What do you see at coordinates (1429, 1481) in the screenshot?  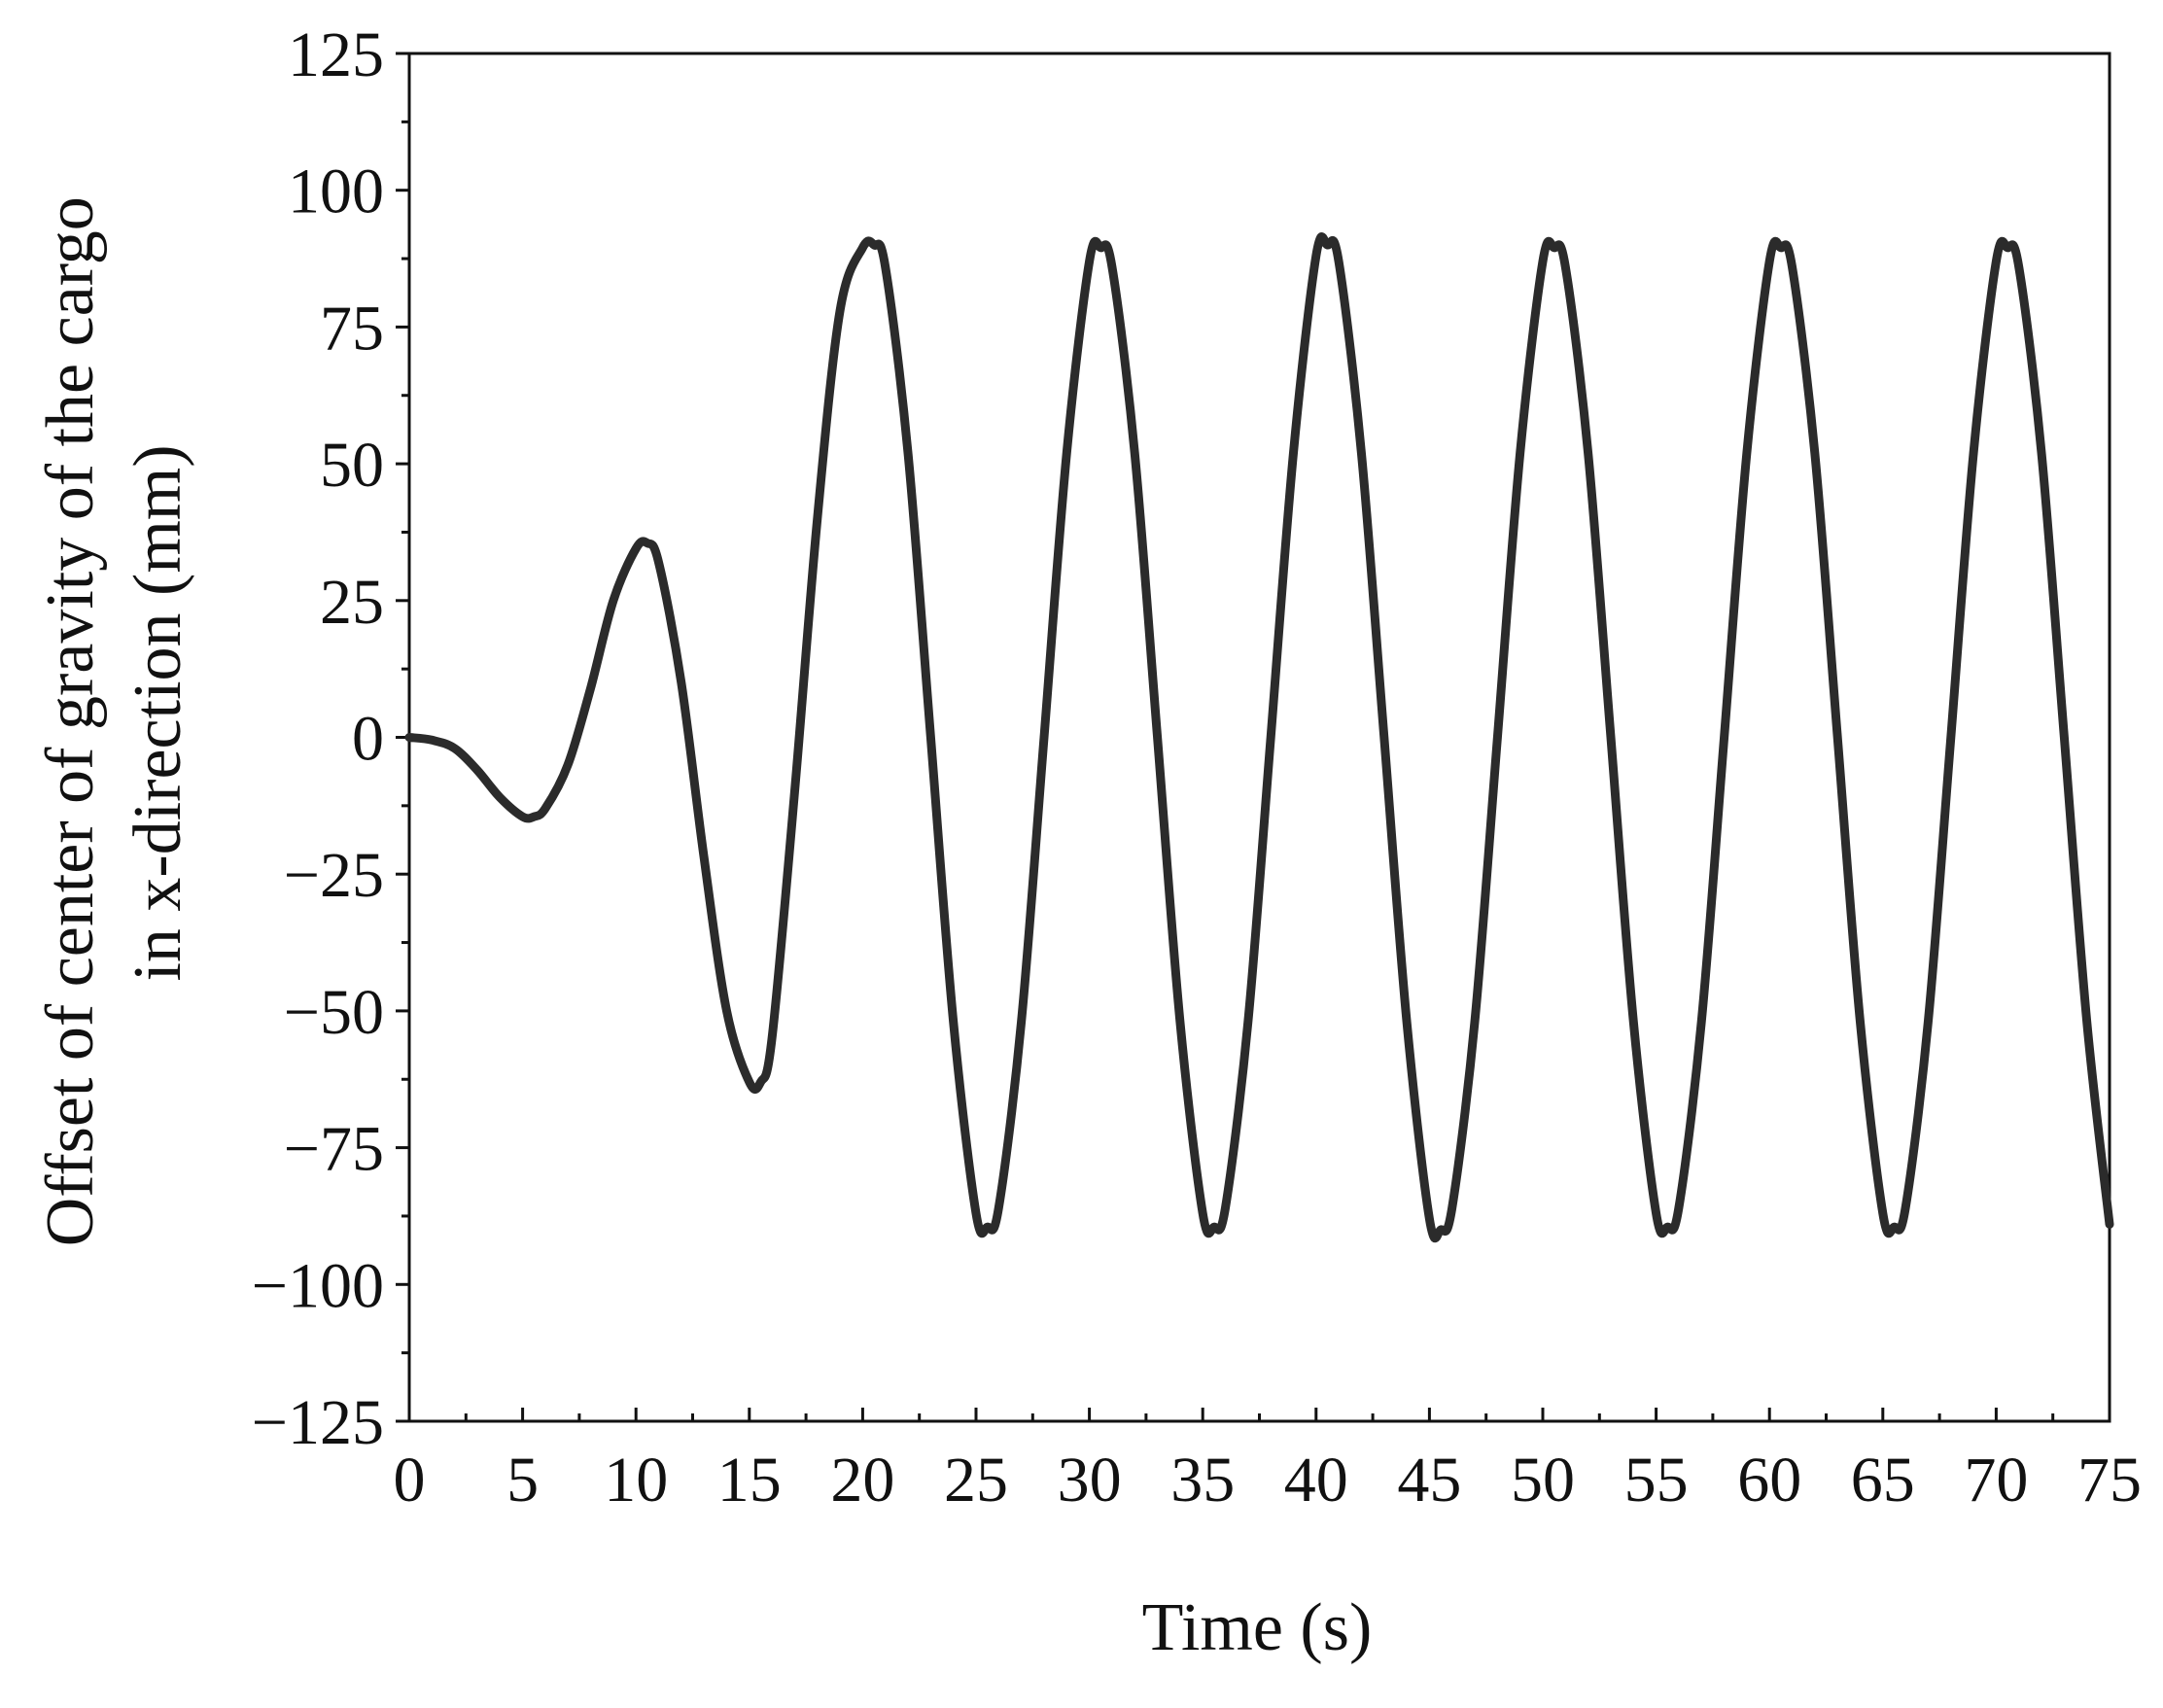 I see `x-tick-label: 45` at bounding box center [1429, 1481].